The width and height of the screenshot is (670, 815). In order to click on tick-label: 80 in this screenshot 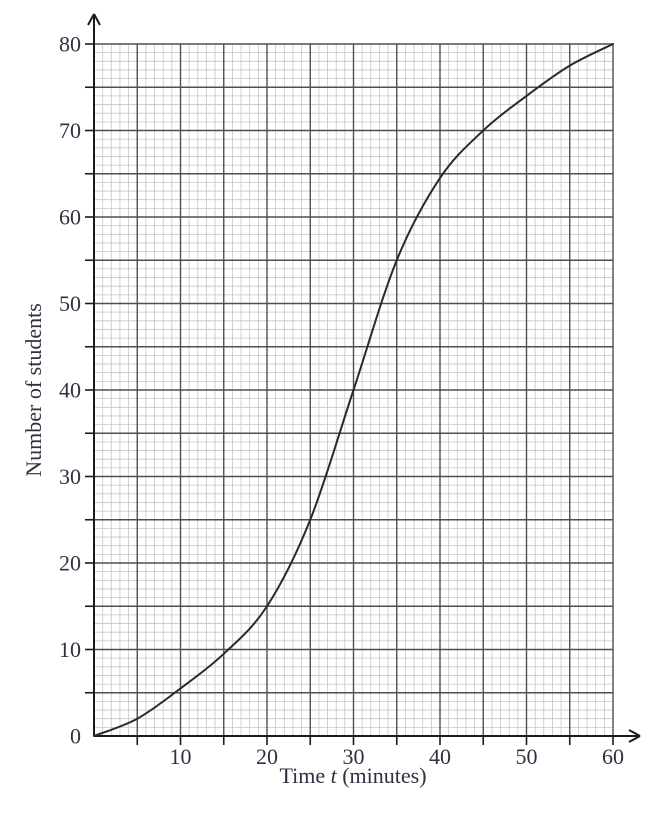, I will do `click(70, 44)`.